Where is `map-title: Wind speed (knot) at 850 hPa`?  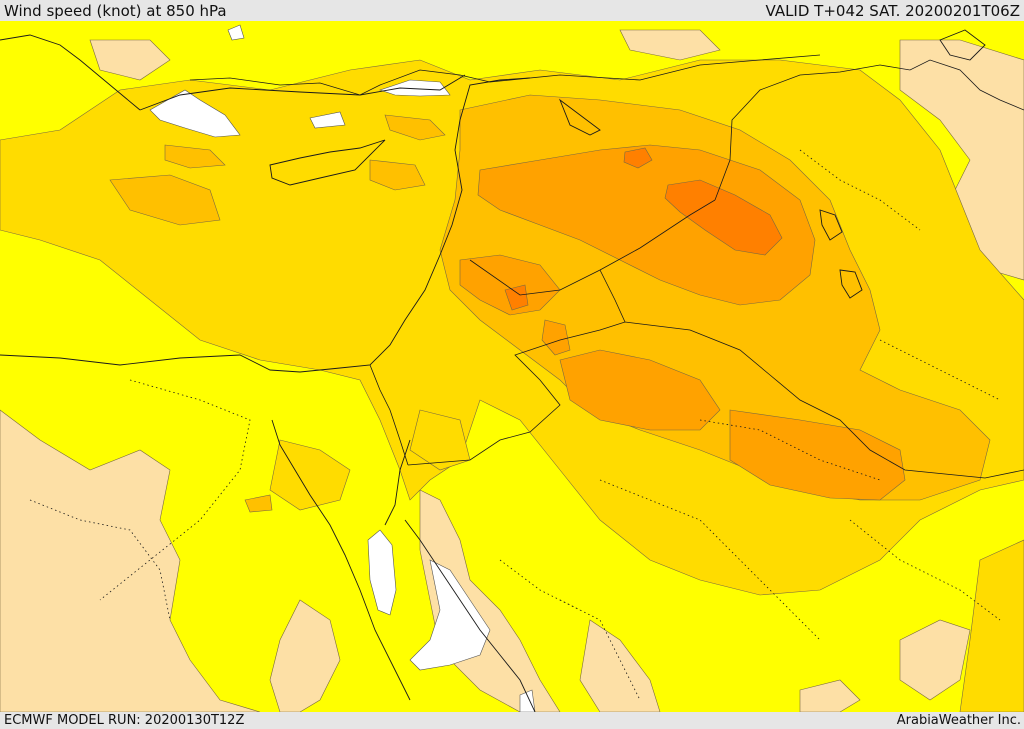
map-title: Wind speed (knot) at 850 hPa is located at coordinates (115, 10).